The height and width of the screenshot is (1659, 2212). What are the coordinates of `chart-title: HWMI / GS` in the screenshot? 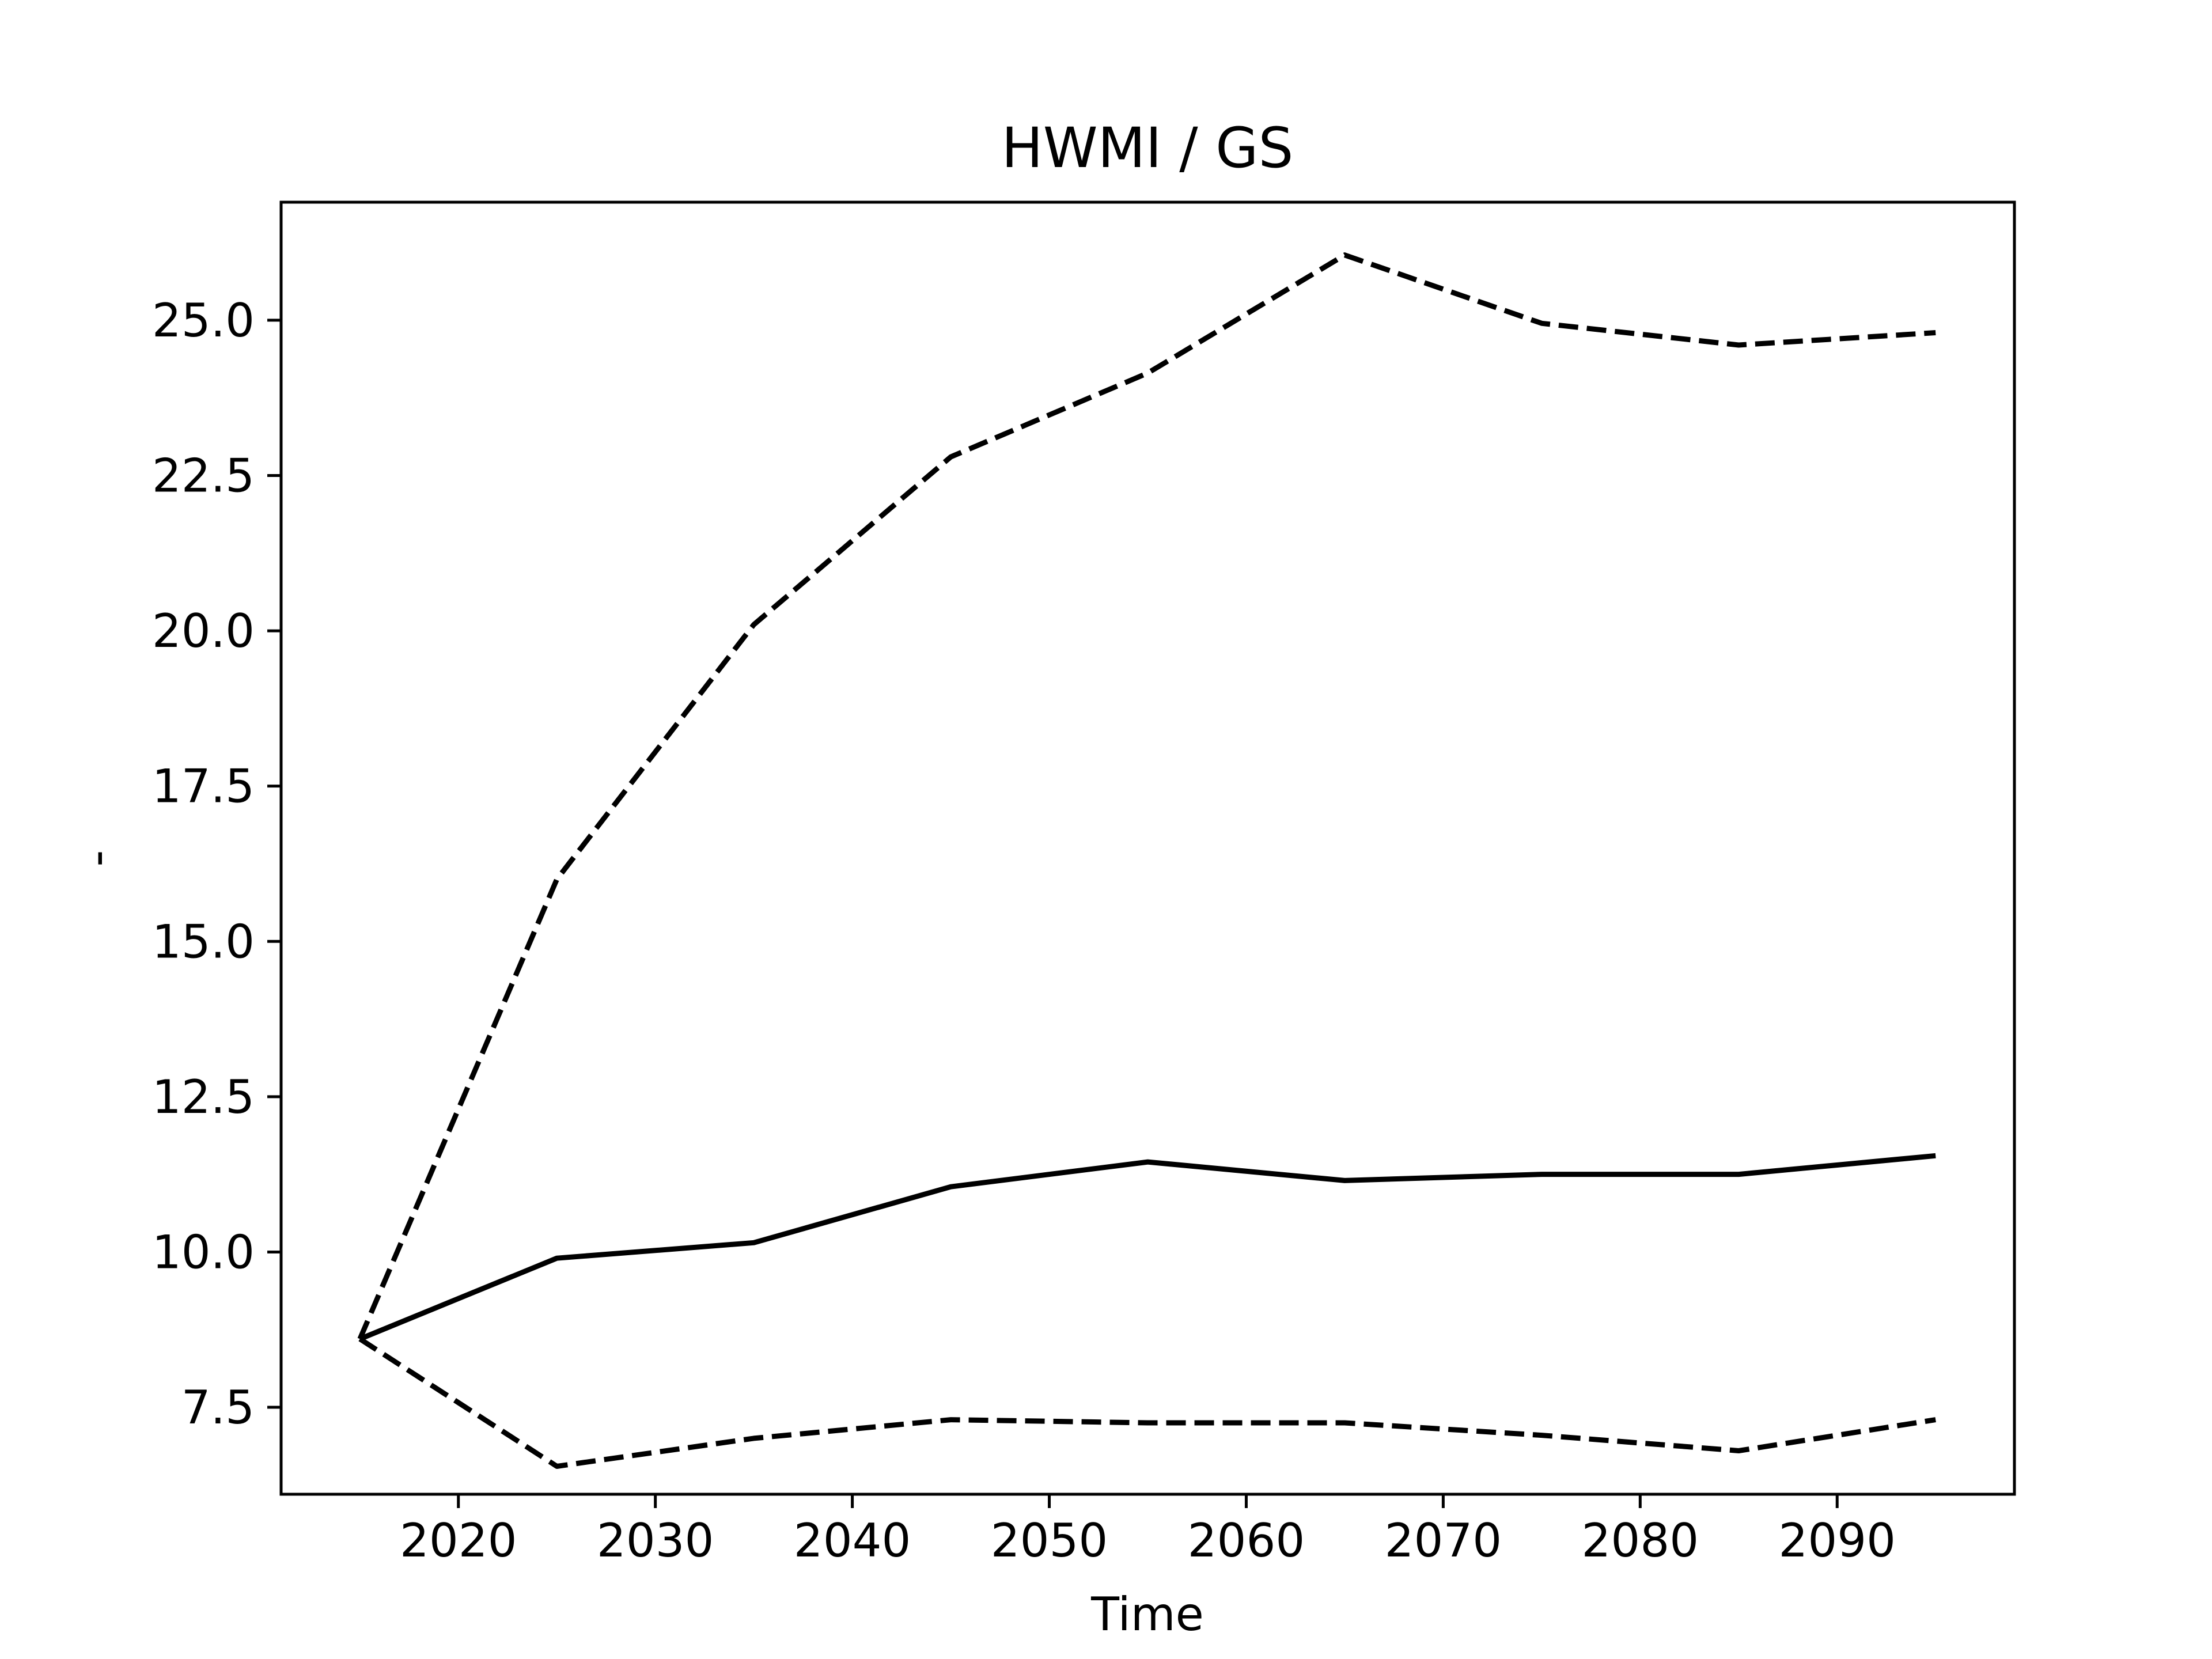 It's located at (1148, 148).